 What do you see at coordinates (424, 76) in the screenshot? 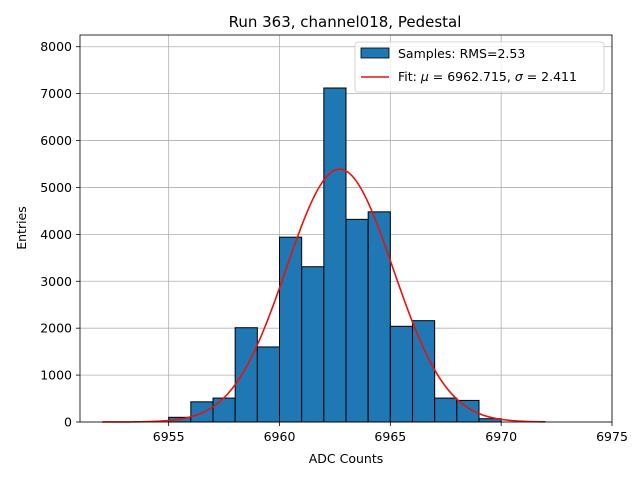
I see `legend-fit-mu-symbol: μ` at bounding box center [424, 76].